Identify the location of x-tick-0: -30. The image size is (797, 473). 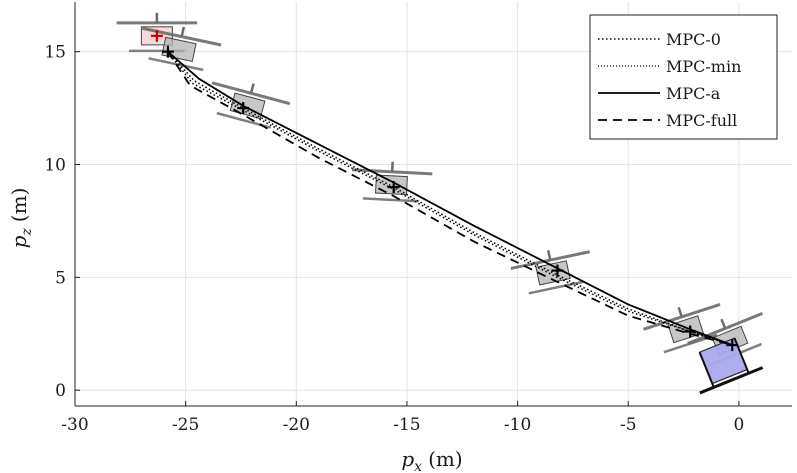
(75, 418).